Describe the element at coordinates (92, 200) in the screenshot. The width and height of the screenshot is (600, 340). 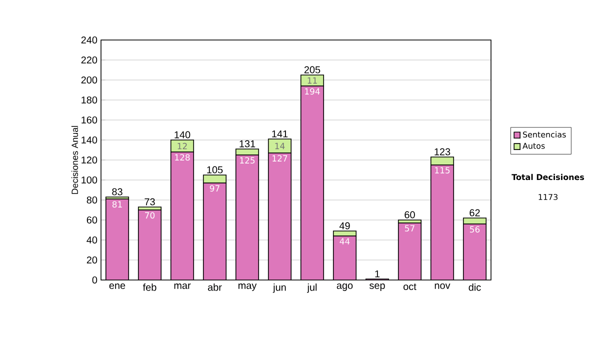
I see `y-tick-label: 80` at that location.